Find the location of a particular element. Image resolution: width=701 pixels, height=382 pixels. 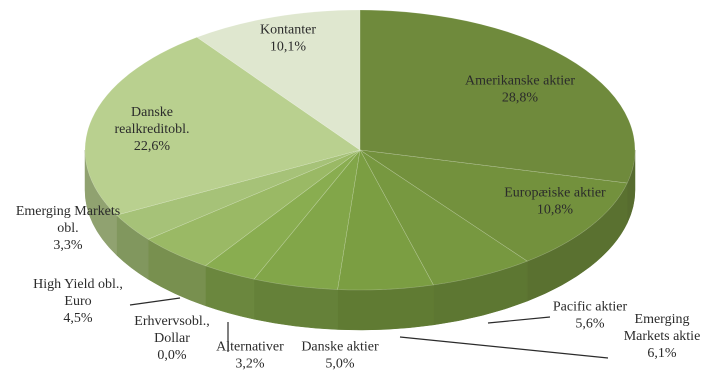

slice-label: Danske realkreditobl. 22,6% is located at coordinates (151, 129).